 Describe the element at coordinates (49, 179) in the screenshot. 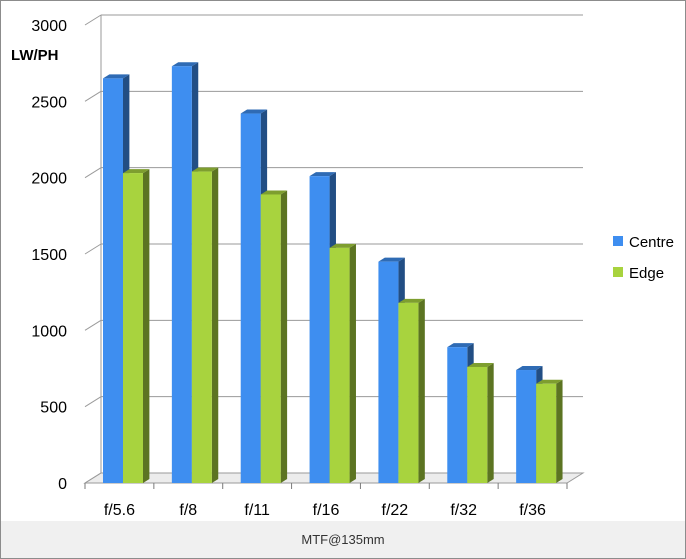

I see `y-tick-label: 2000` at that location.